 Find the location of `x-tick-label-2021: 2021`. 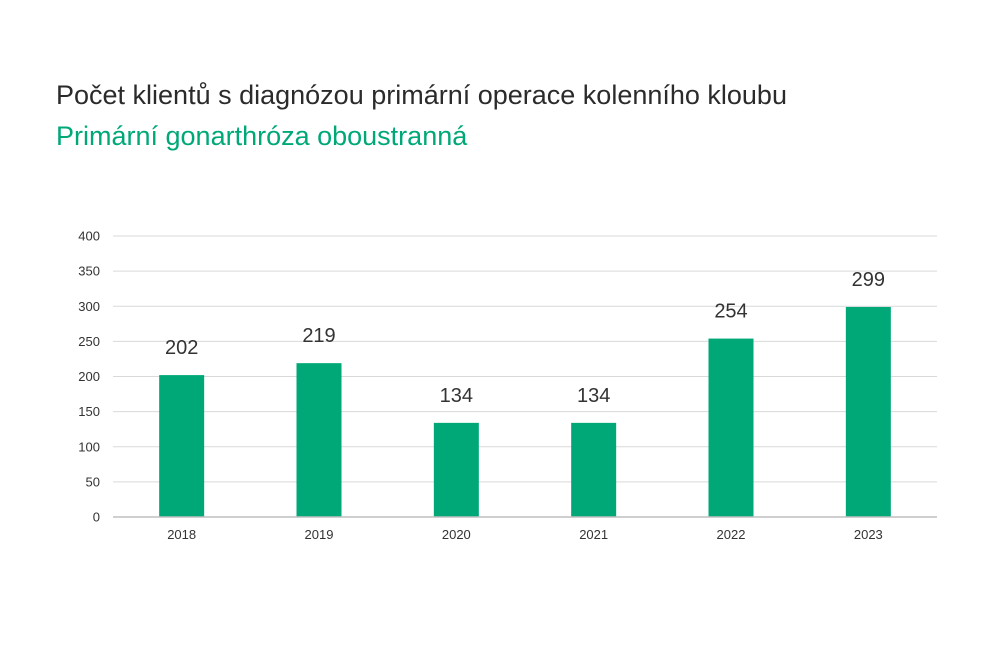

x-tick-label-2021: 2021 is located at coordinates (593, 534).